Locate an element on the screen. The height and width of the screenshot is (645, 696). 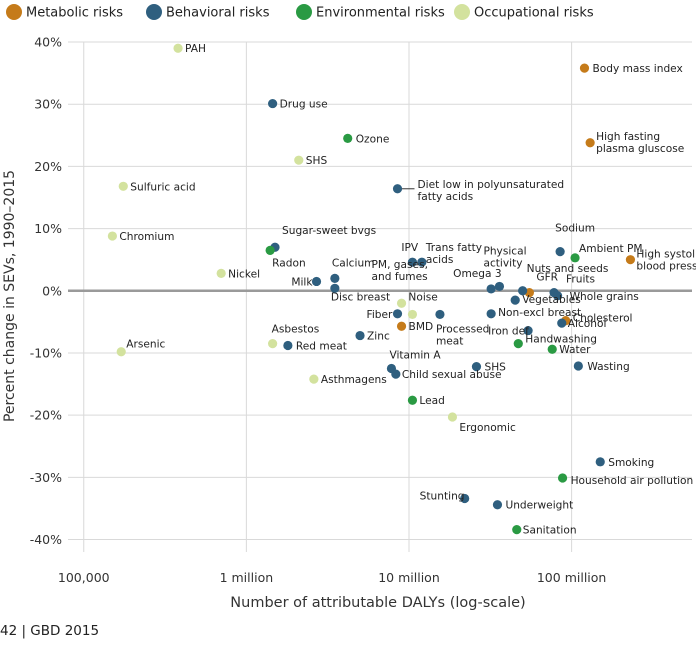
point-sodium is located at coordinates (560, 251).